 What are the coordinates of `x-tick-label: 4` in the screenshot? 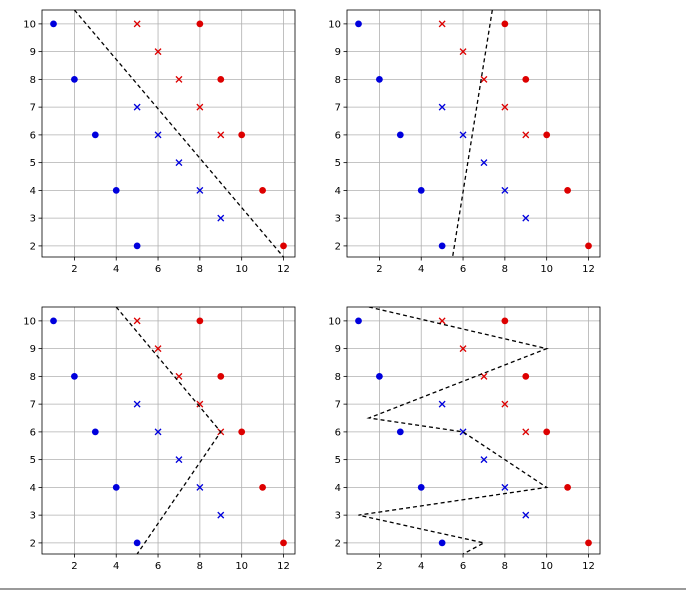 It's located at (421, 566).